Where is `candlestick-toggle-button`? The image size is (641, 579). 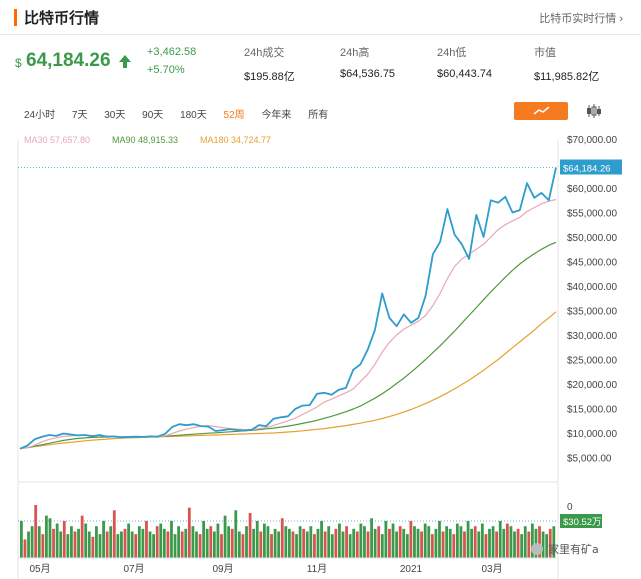
candlestick-toggle-button is located at coordinates (594, 111).